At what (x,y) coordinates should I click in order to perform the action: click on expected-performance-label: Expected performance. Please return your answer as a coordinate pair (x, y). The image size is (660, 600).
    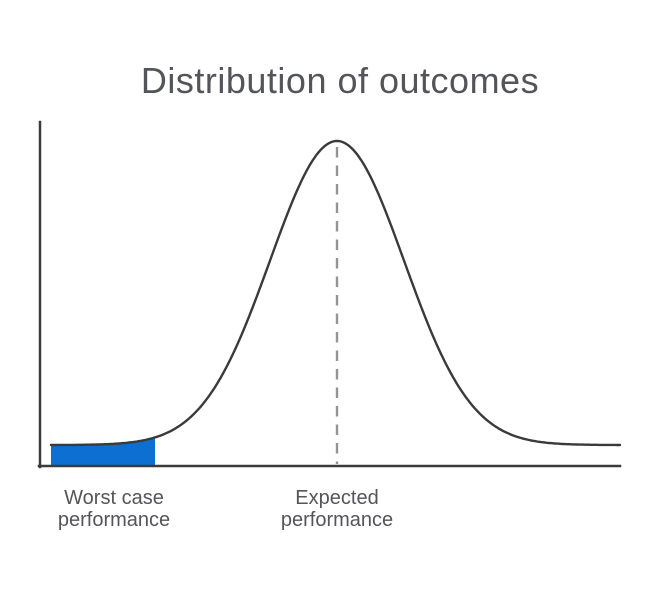
    Looking at the image, I should click on (337, 509).